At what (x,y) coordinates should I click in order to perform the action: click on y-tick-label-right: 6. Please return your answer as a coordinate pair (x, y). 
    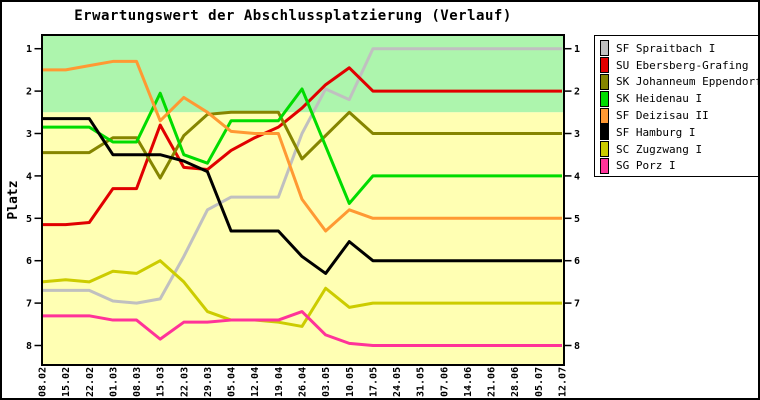
    Looking at the image, I should click on (577, 261).